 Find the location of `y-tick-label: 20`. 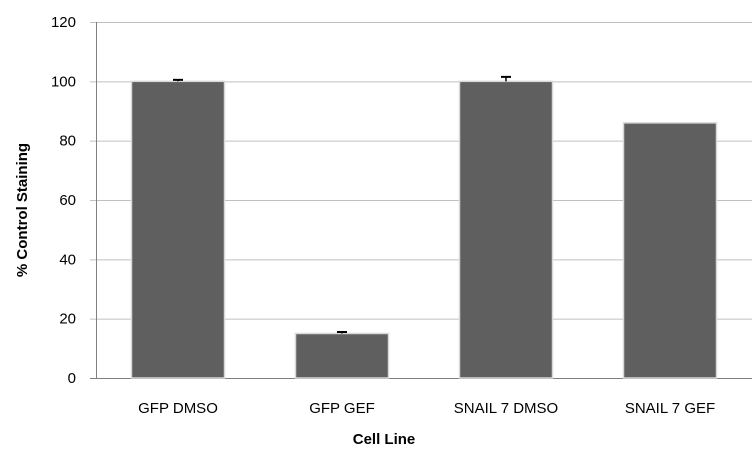

y-tick-label: 20 is located at coordinates (67, 319).